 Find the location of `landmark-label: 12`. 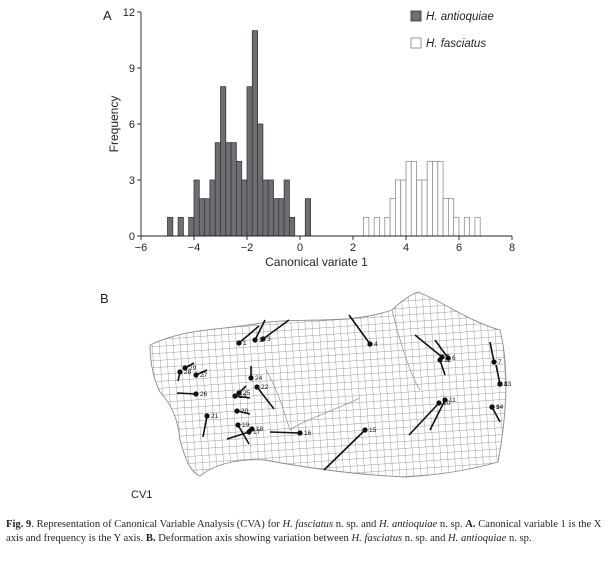

landmark-label: 12 is located at coordinates (448, 360).